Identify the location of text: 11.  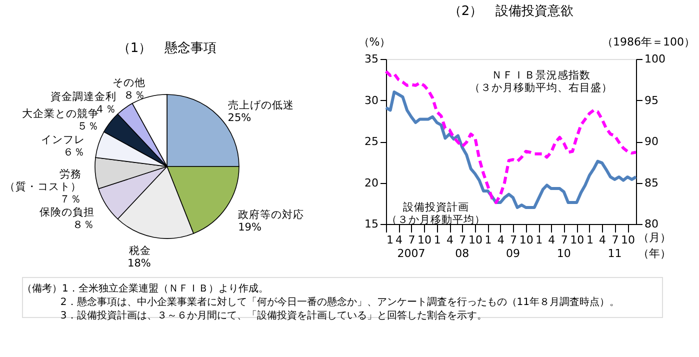
(615, 253).